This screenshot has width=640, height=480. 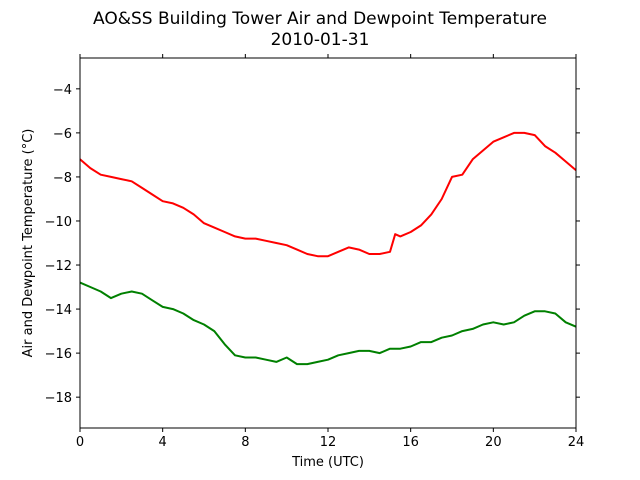 I want to click on y-tick-label: −4, so click(x=62, y=90).